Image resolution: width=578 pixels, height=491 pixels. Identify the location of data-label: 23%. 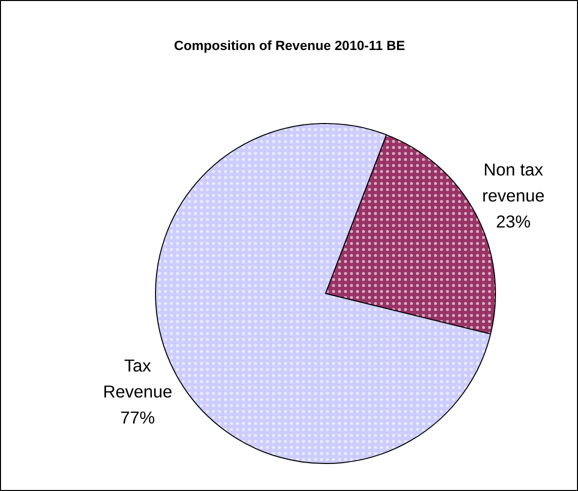
(513, 221).